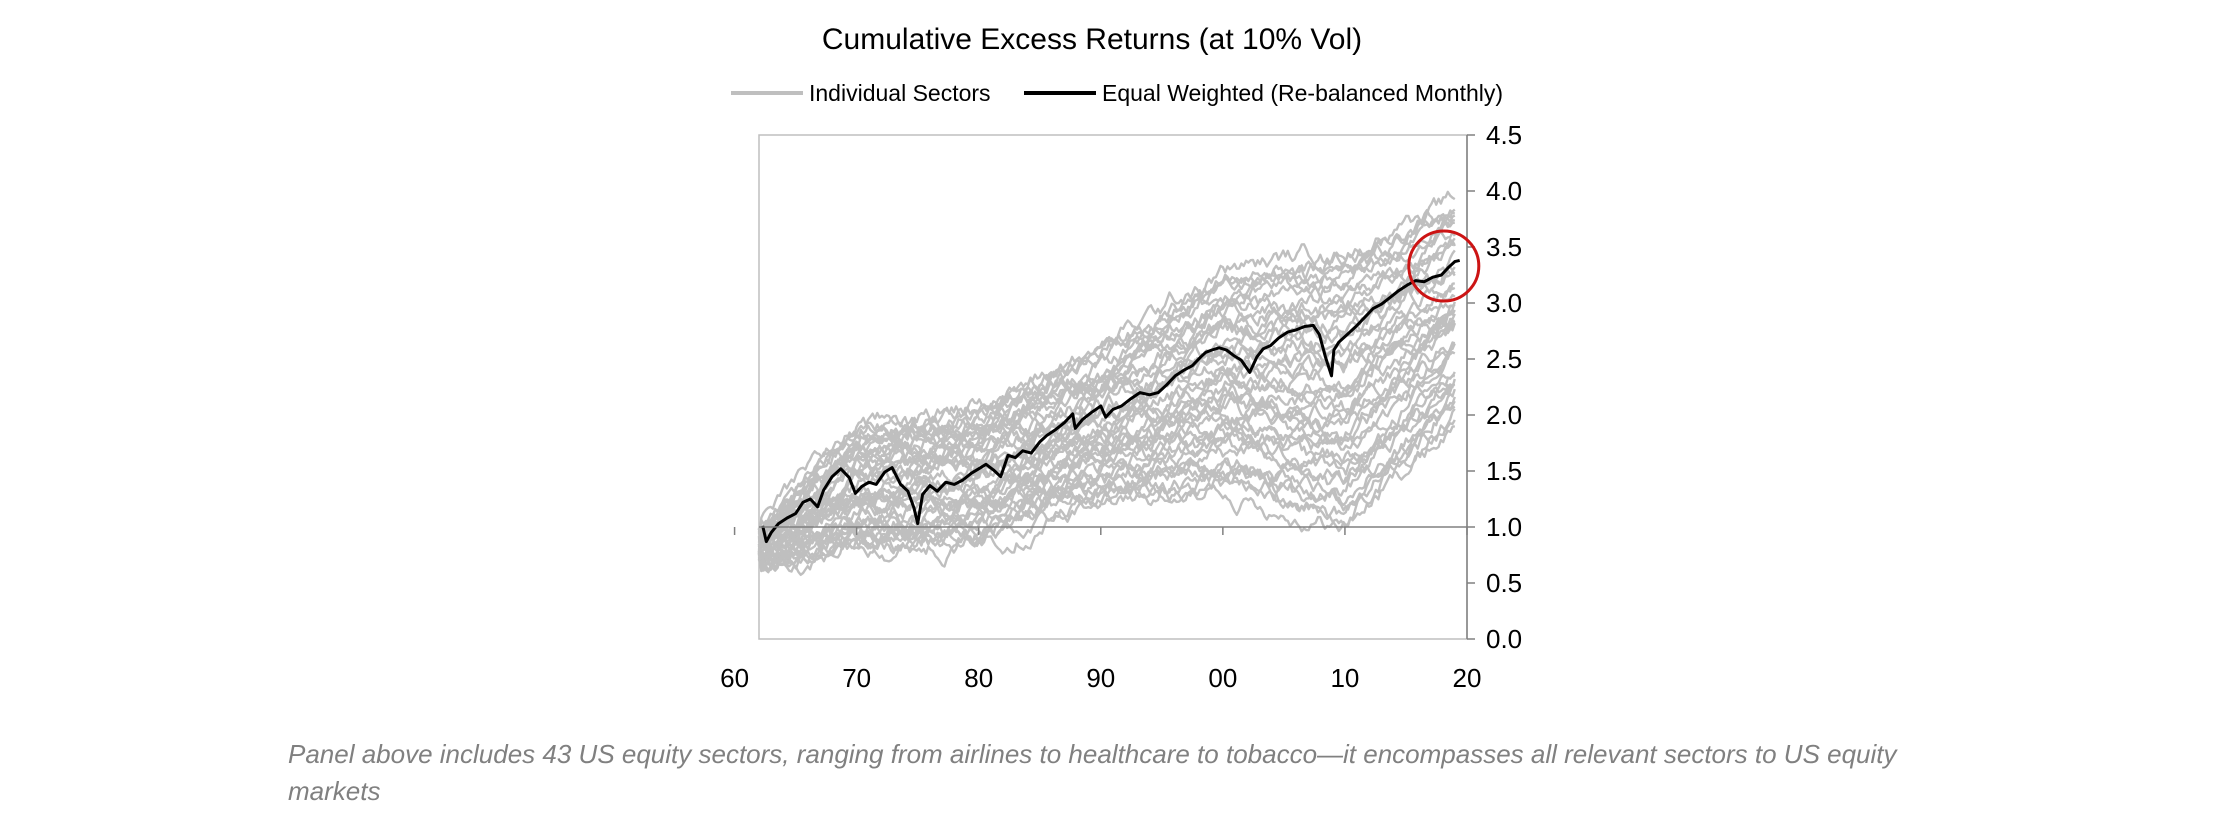 The width and height of the screenshot is (2232, 836). What do you see at coordinates (978, 678) in the screenshot?
I see `x-tick-label: 80` at bounding box center [978, 678].